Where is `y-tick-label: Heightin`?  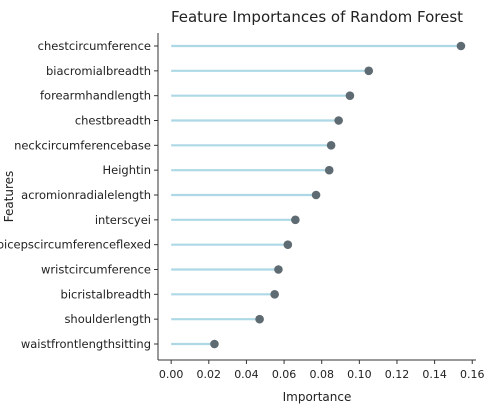 y-tick-label: Heightin is located at coordinates (127, 170).